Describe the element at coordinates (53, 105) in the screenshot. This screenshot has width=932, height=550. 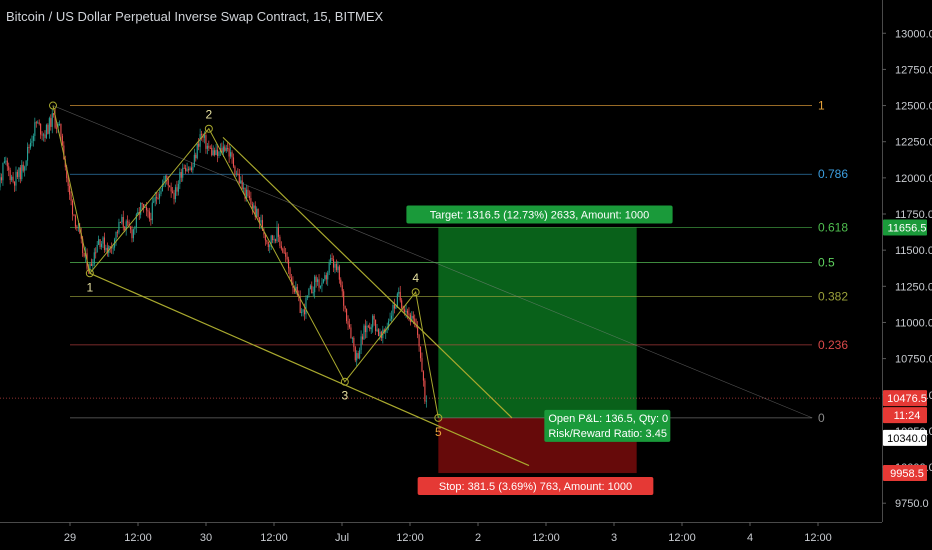
I see `wave-start-marker` at that location.